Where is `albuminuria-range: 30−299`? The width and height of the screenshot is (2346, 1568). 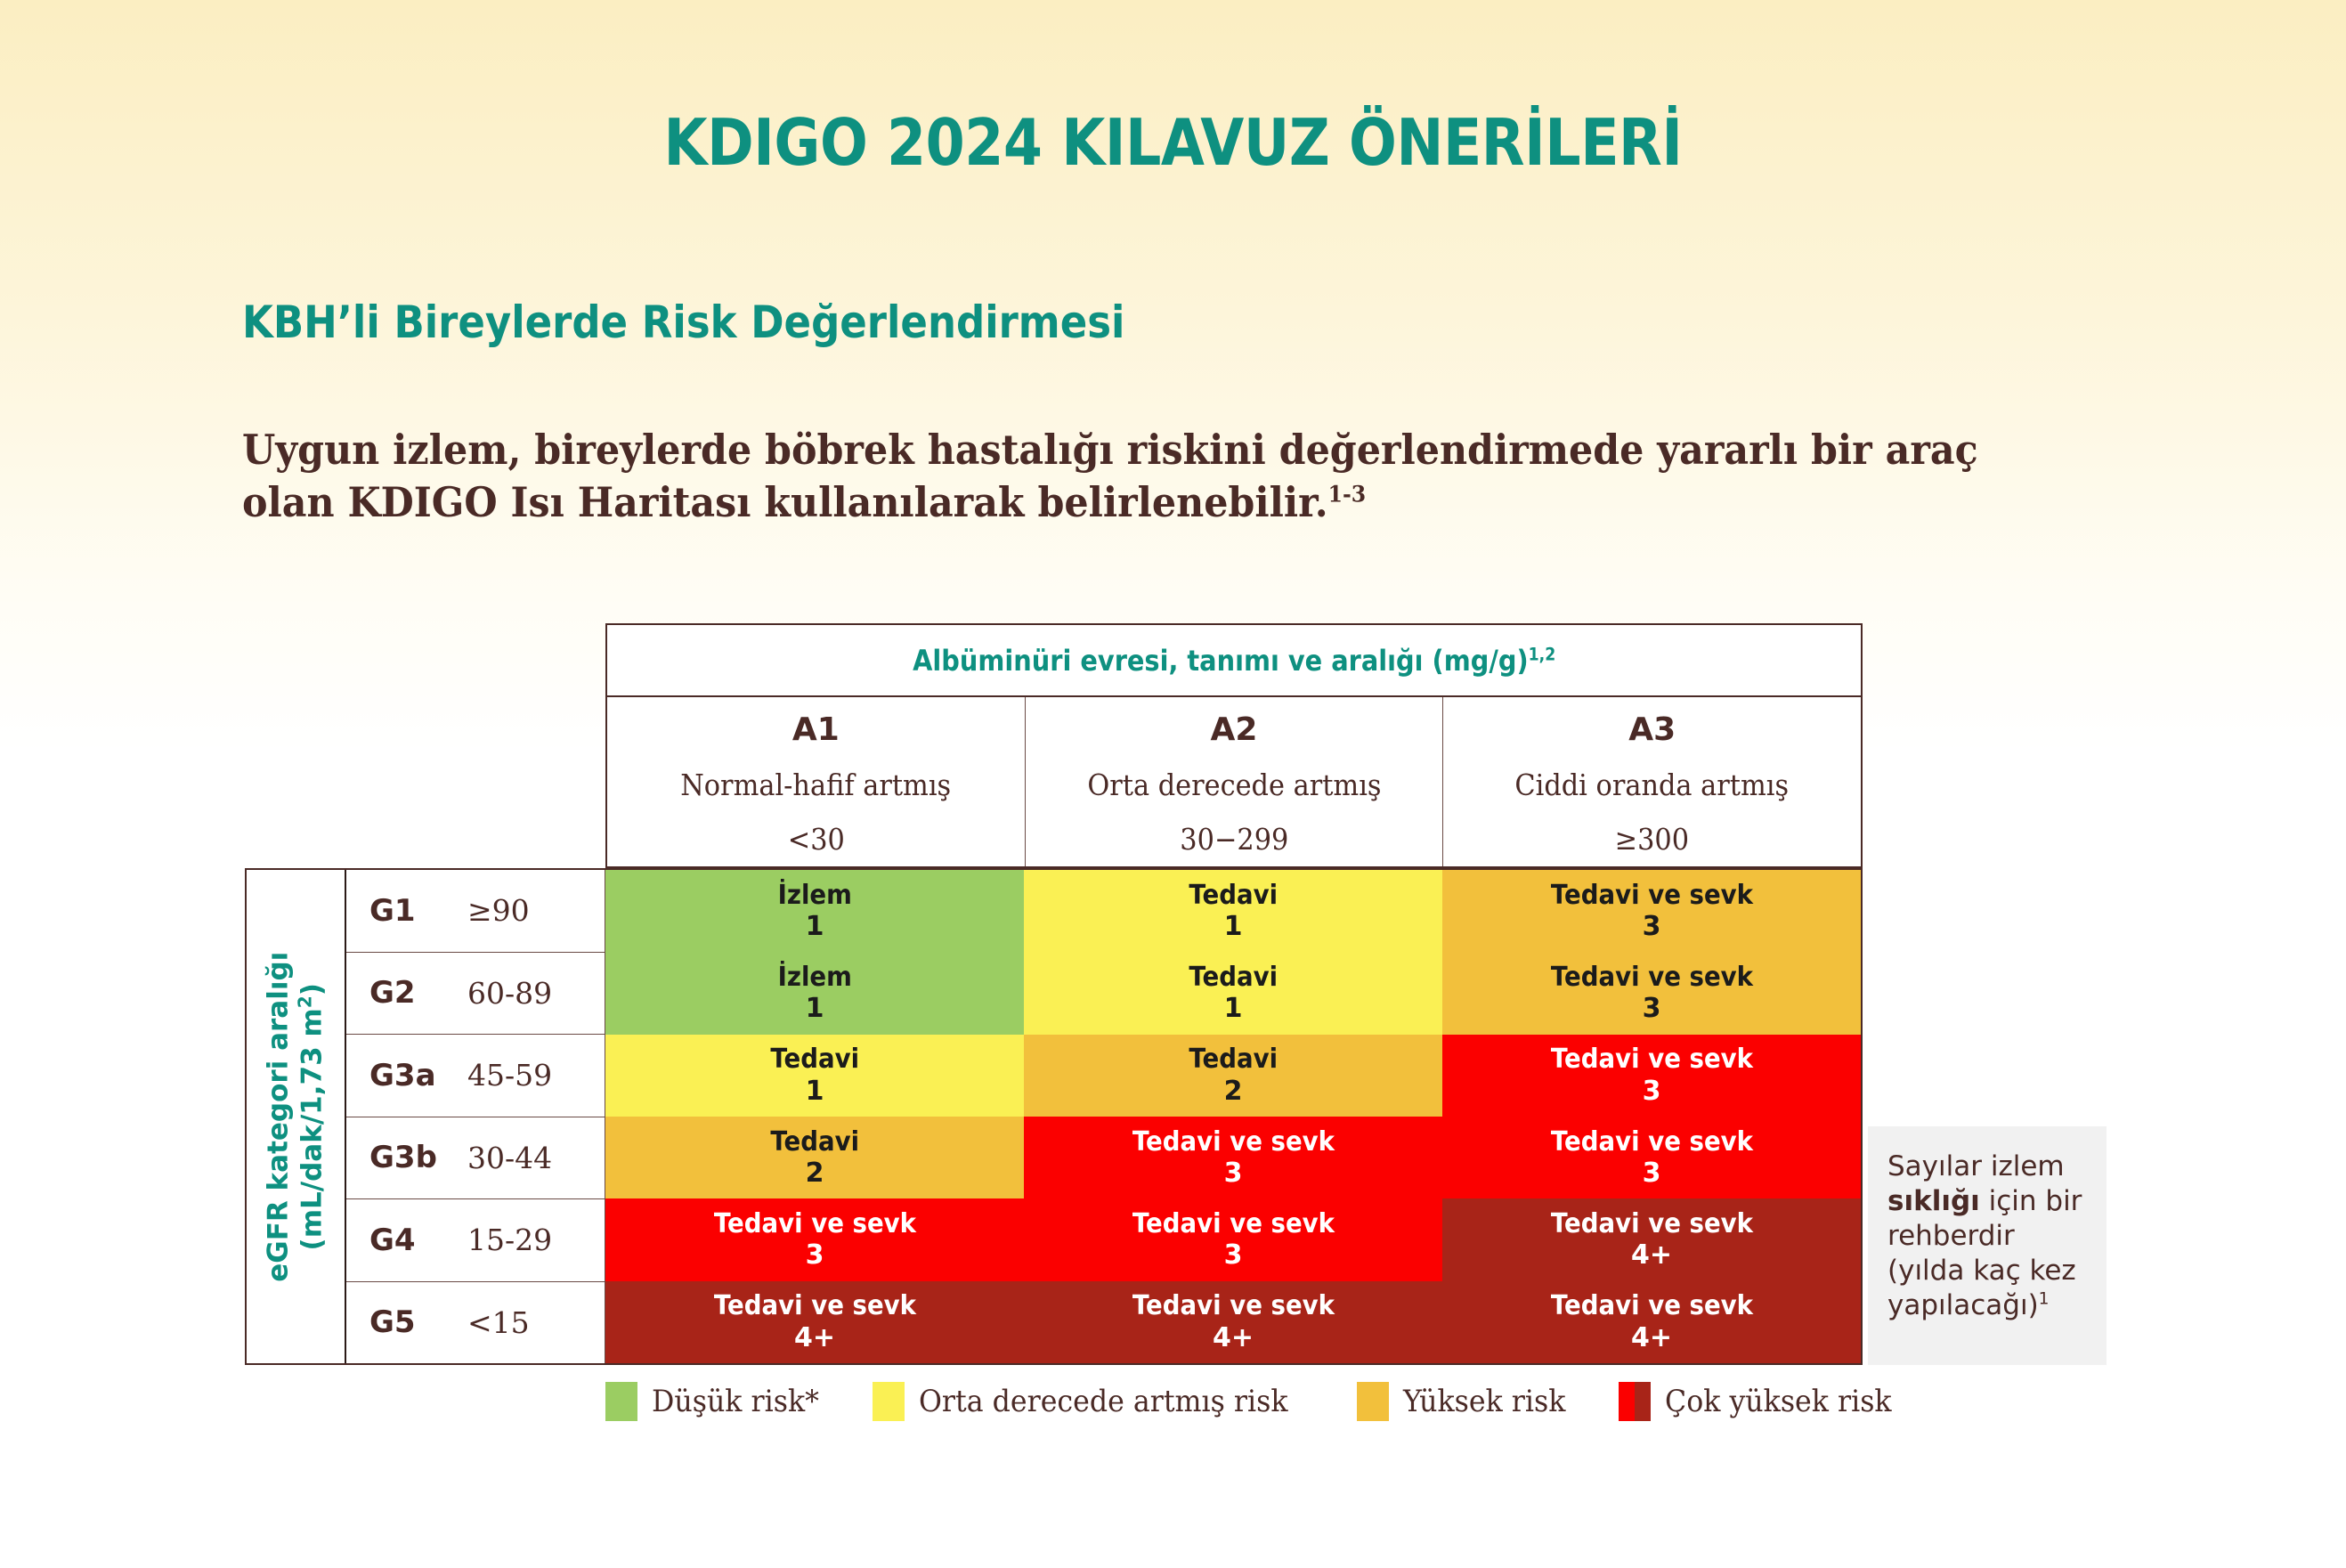 albuminuria-range: 30−299 is located at coordinates (1234, 839).